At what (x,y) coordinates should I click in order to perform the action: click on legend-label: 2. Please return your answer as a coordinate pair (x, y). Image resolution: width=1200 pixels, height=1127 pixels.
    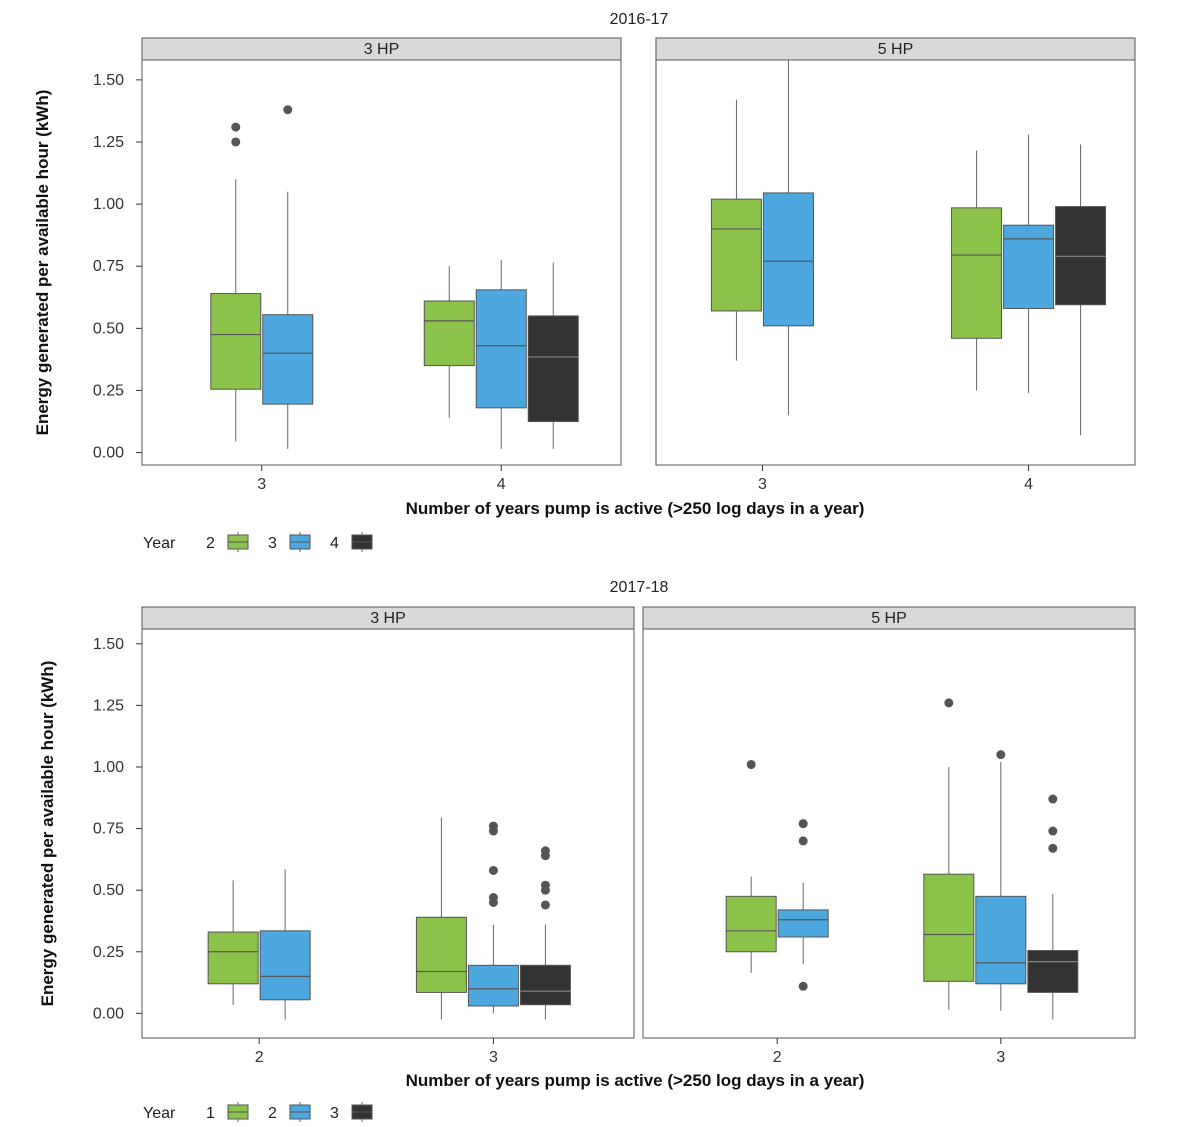
    Looking at the image, I should click on (272, 1113).